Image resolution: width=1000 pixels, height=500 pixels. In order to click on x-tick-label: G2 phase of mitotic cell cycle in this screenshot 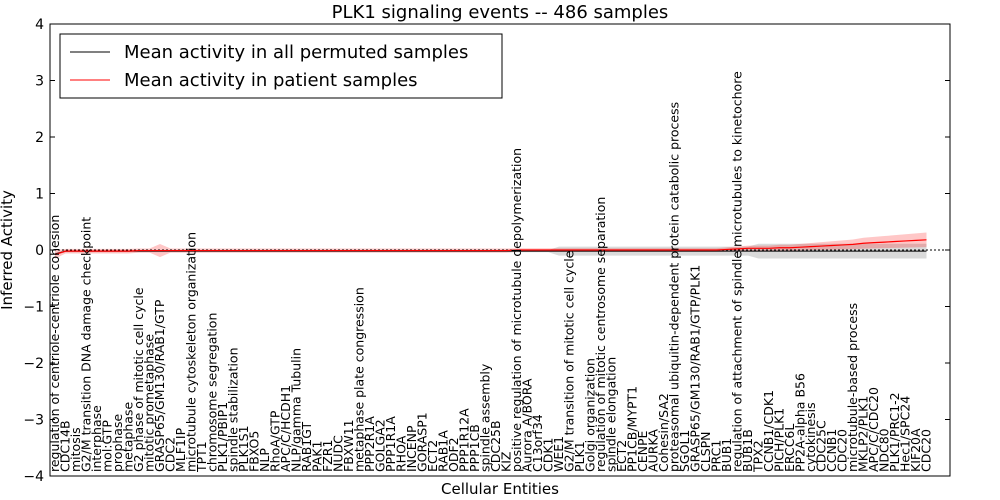, I will do `click(138, 379)`.